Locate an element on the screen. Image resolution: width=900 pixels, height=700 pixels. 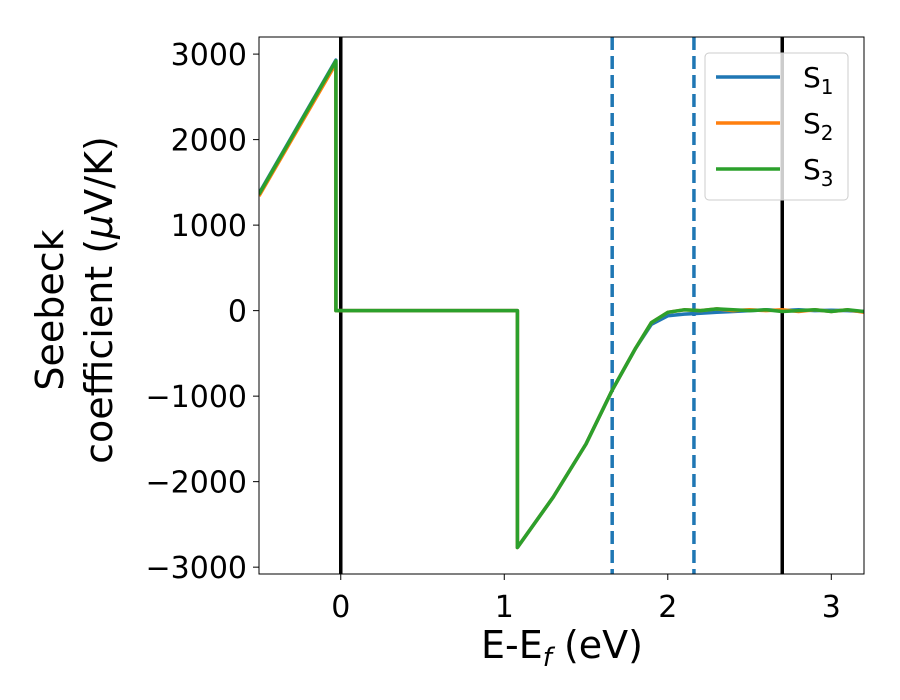
legend-label-s1: S1 is located at coordinates (818, 80).